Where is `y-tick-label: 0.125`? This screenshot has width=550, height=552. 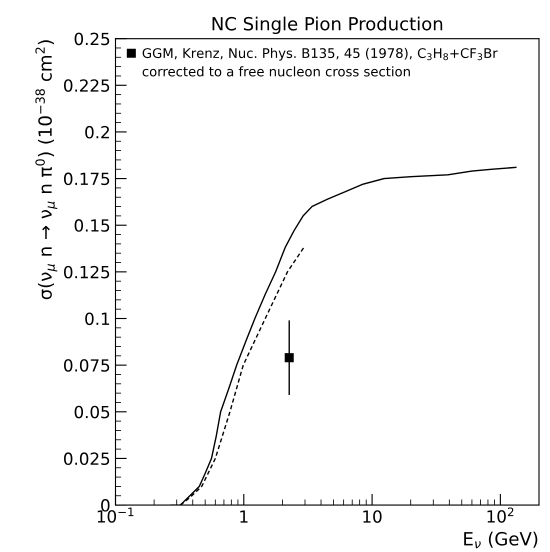
y-tick-label: 0.125 is located at coordinates (87, 272).